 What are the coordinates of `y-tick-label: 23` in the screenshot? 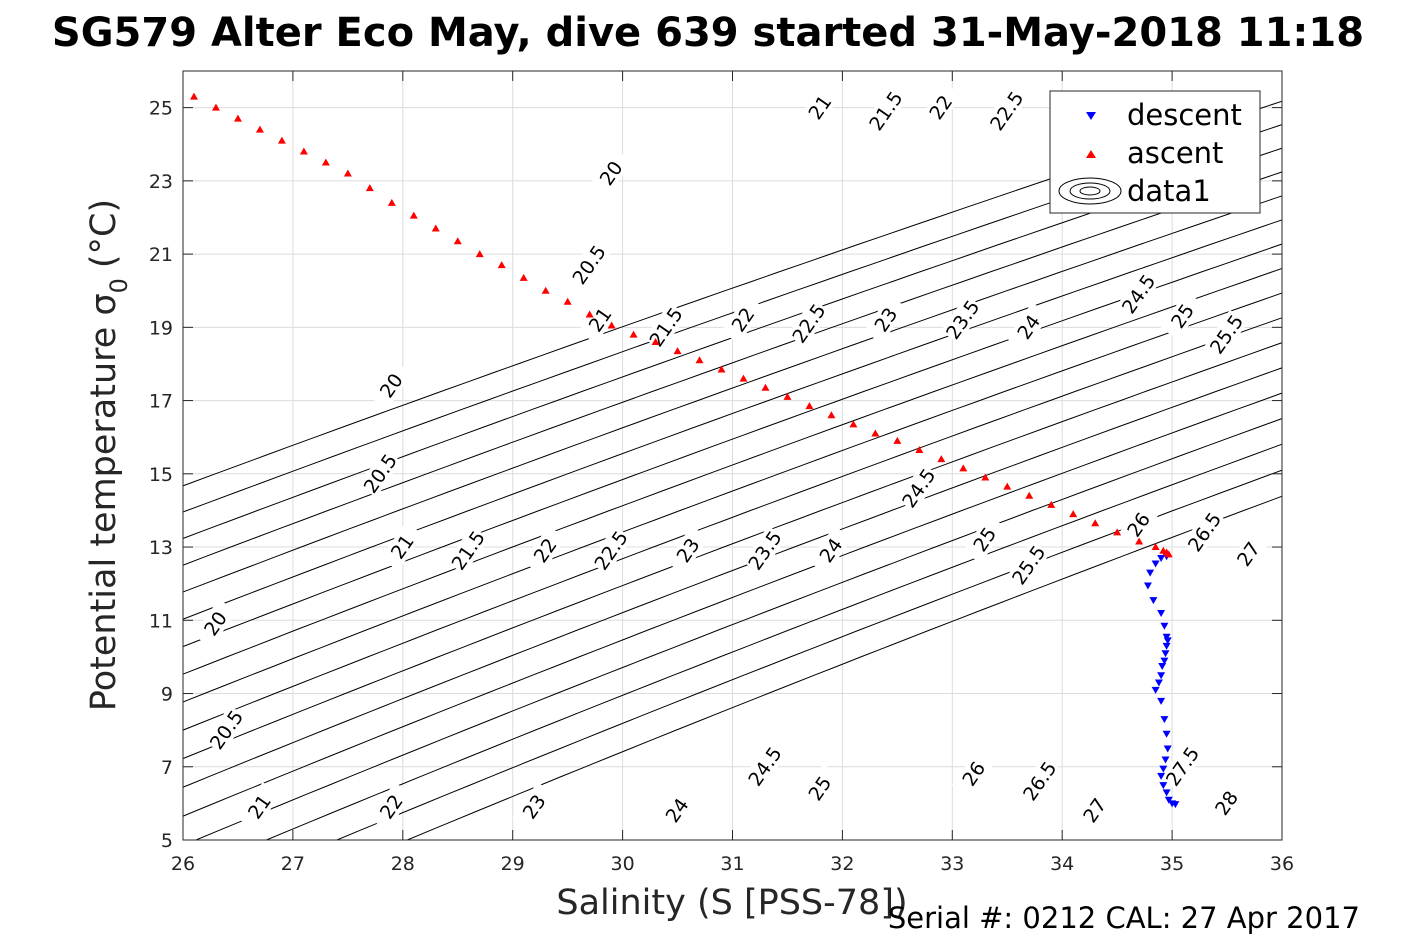 It's located at (161, 182).